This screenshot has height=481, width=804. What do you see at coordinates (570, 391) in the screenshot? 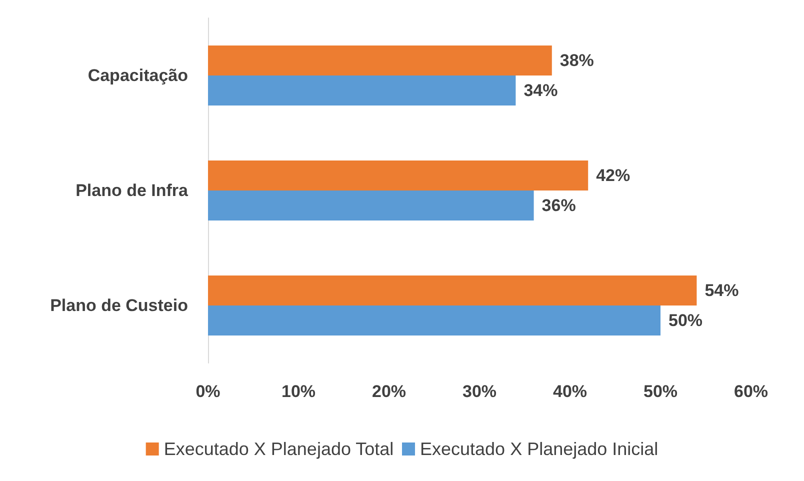
I see `x-tick-label: 40%` at bounding box center [570, 391].